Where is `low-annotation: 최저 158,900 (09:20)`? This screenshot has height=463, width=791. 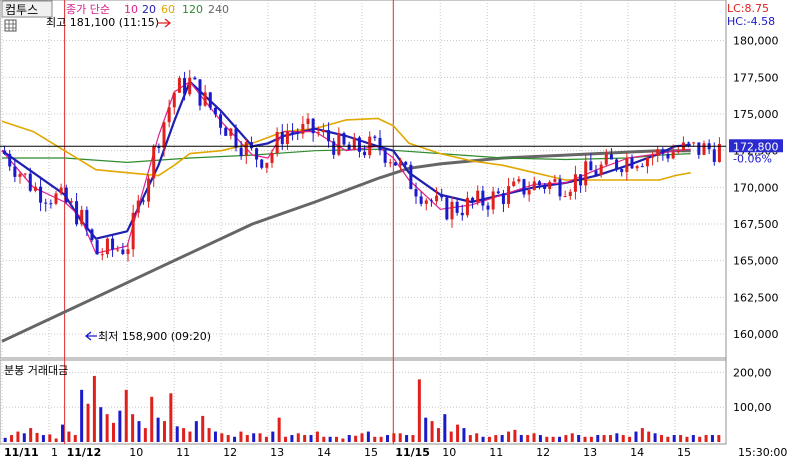
low-annotation: 최저 158,900 (09:20) is located at coordinates (154, 336).